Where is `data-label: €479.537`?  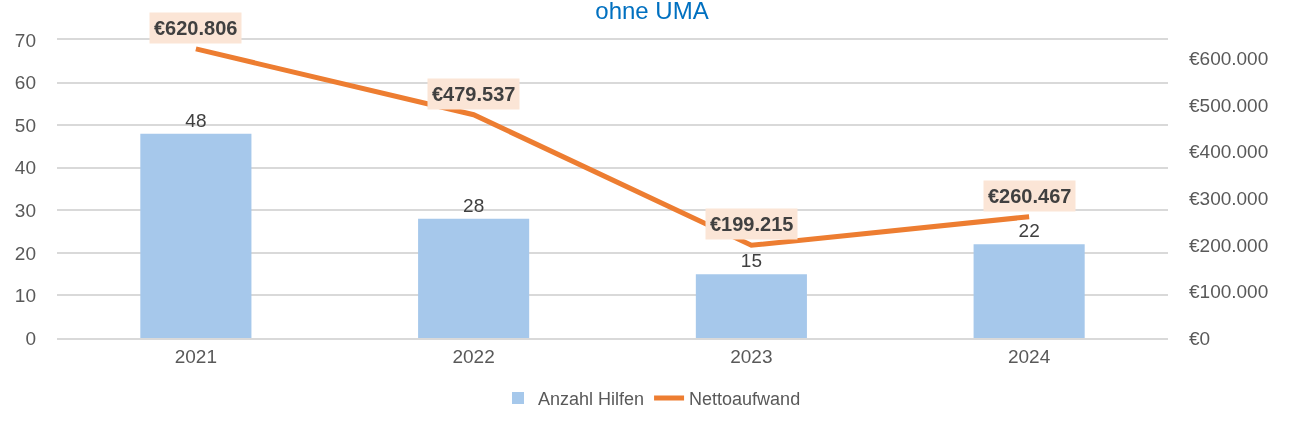 data-label: €479.537 is located at coordinates (474, 94).